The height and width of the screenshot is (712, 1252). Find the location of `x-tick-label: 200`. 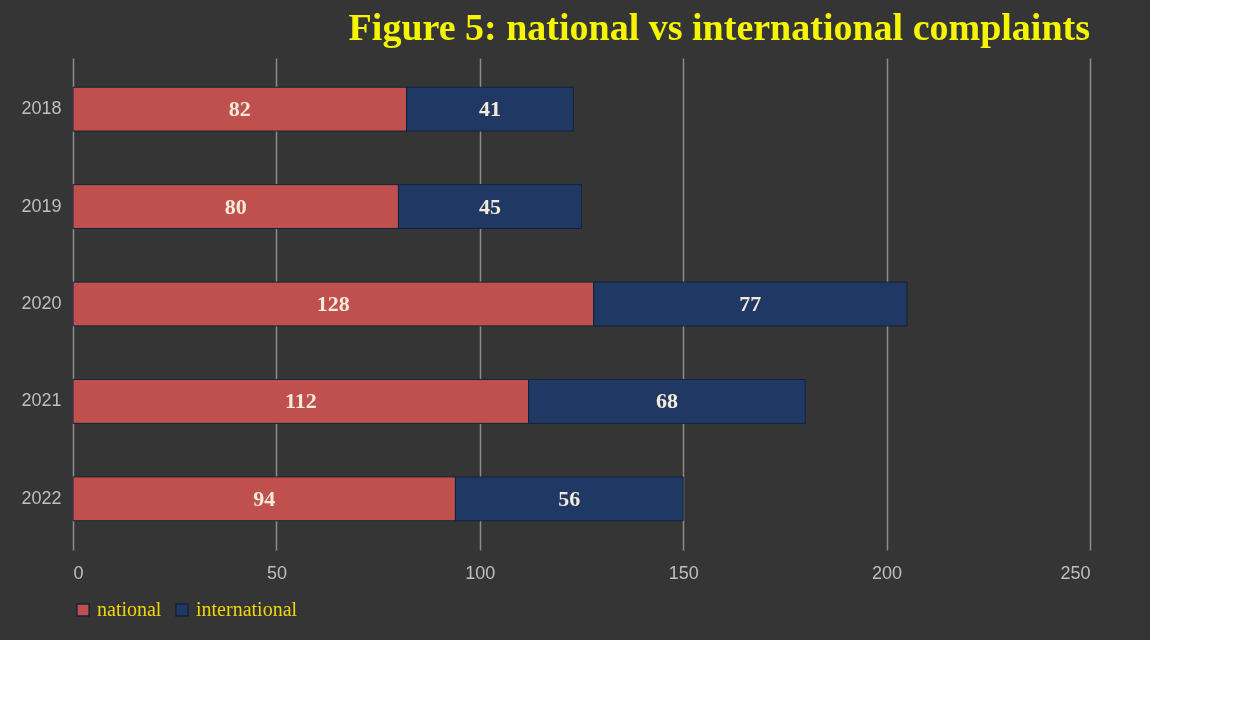

x-tick-label: 200 is located at coordinates (887, 572).